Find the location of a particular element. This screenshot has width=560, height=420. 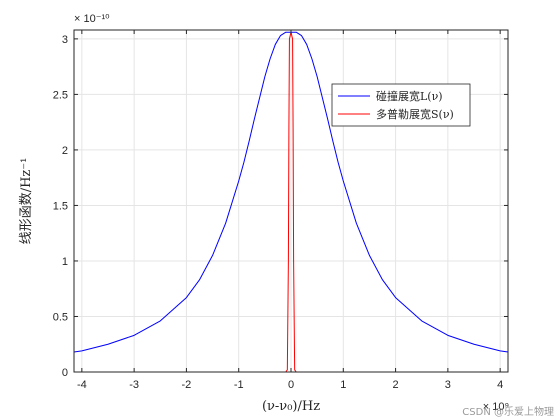

x-tick-label: -2 is located at coordinates (187, 385).